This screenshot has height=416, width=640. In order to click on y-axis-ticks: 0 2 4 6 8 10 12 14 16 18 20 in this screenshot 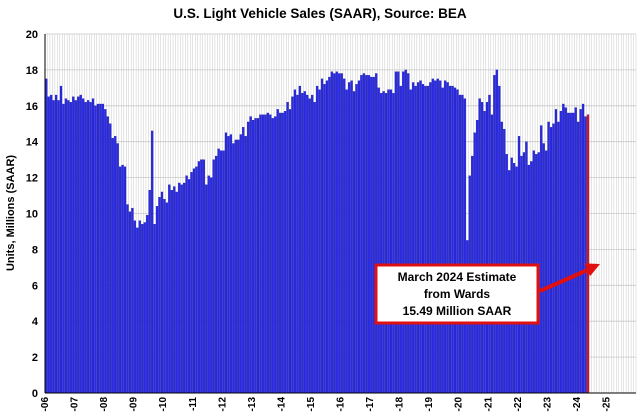, I will do `click(32, 214)`.